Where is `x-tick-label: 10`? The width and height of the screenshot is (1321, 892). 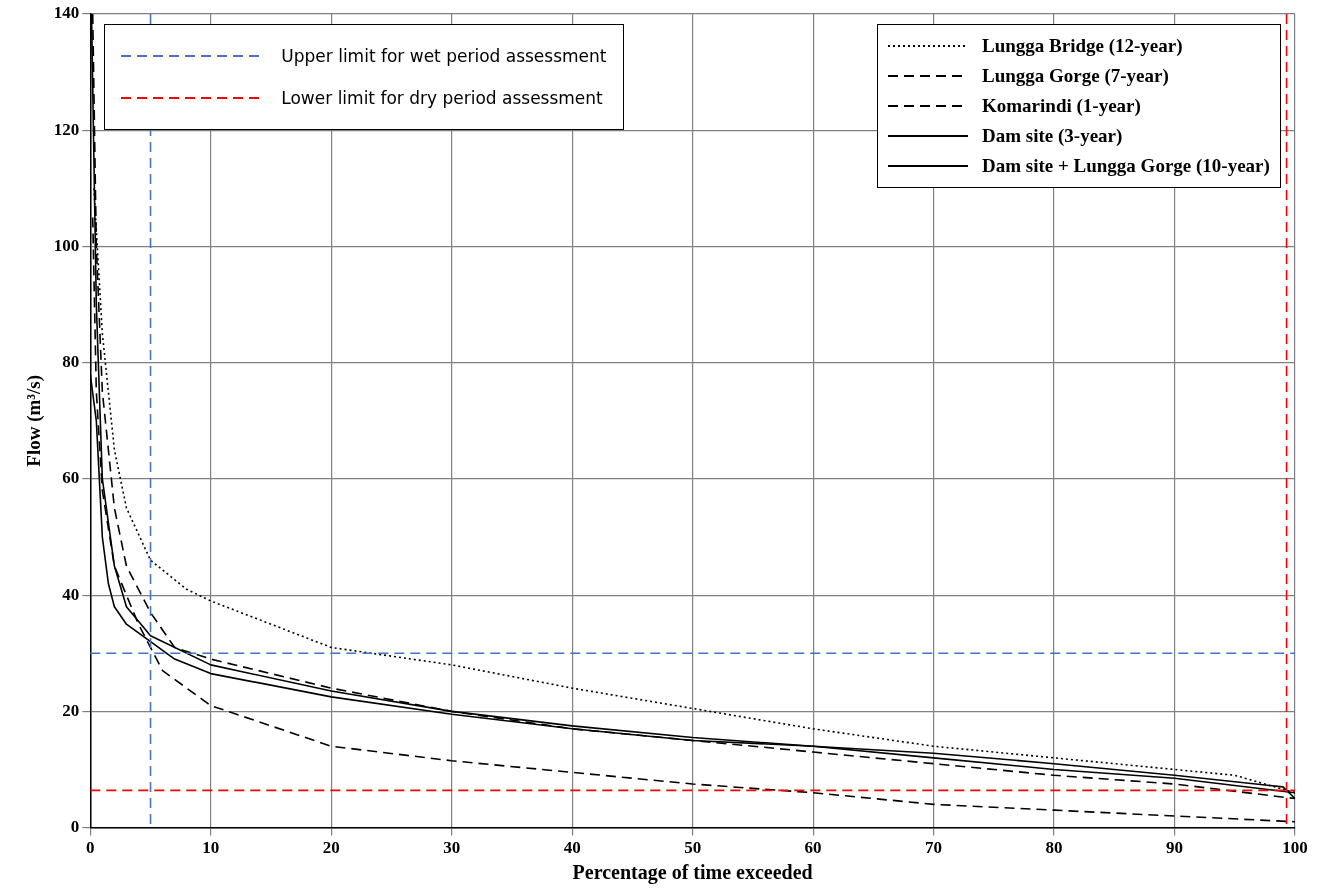
x-tick-label: 10 is located at coordinates (211, 848).